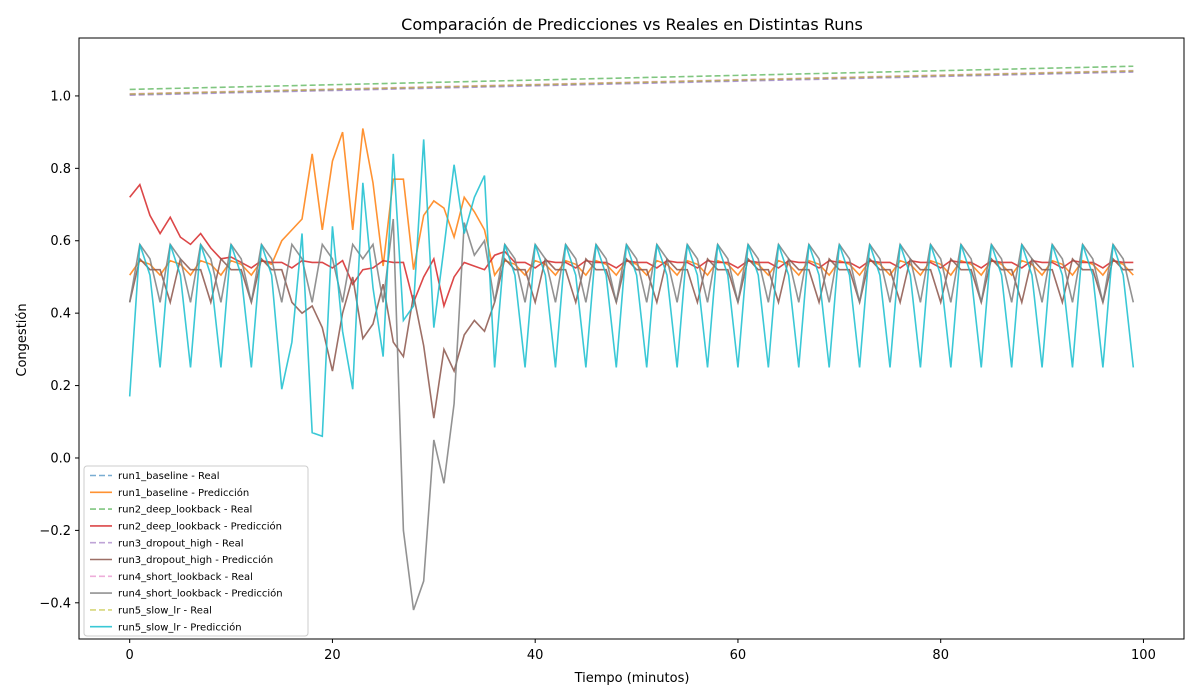 The width and height of the screenshot is (1200, 700). I want to click on legend-label-8: run4_short_lookback - Predicción, so click(200, 594).